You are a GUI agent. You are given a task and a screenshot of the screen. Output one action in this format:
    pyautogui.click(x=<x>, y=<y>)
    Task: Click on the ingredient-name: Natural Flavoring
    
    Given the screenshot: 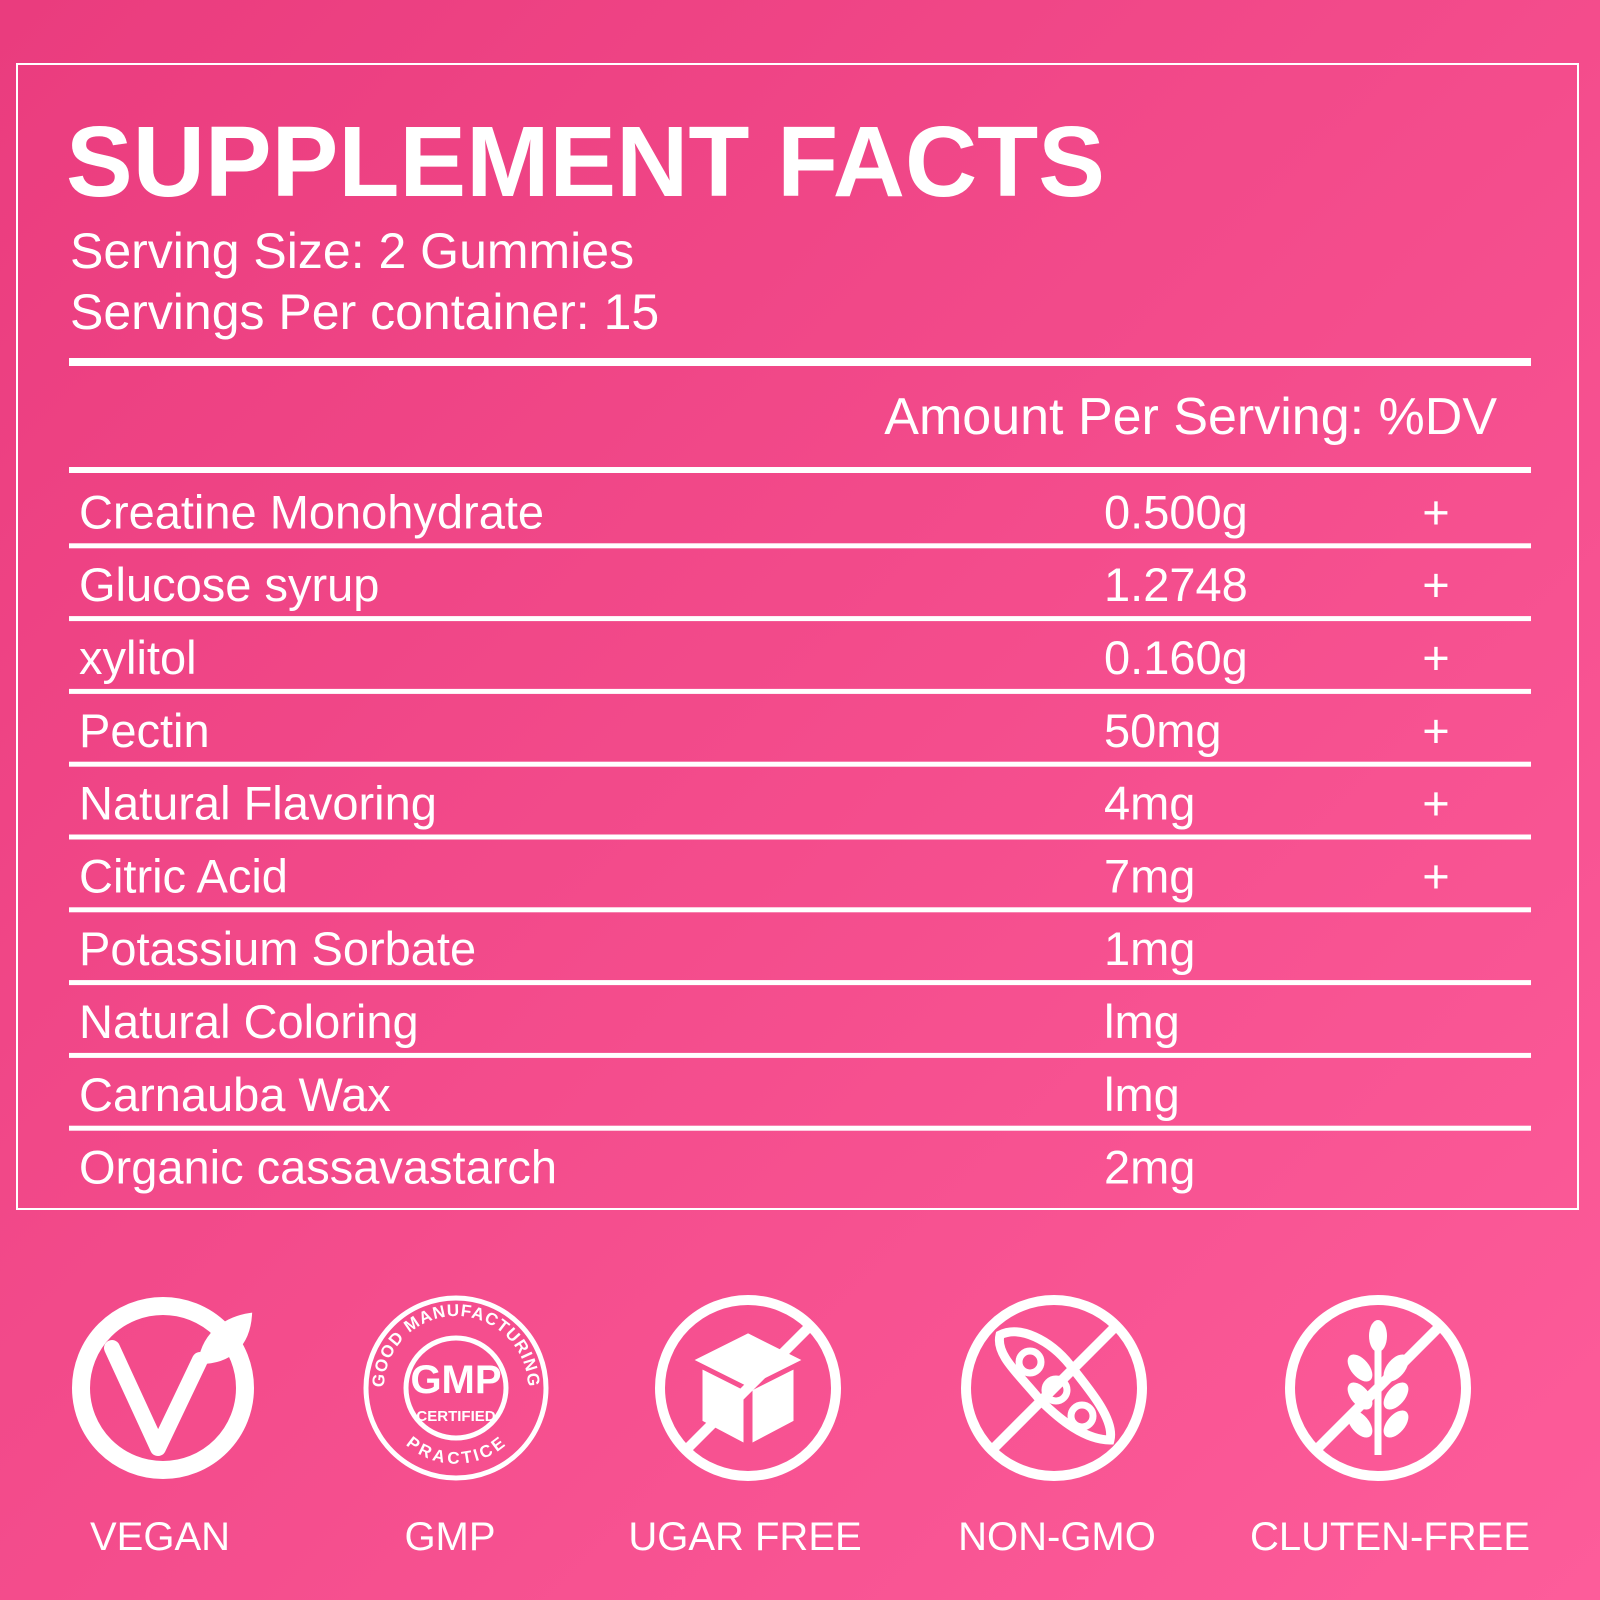 What is the action you would take?
    pyautogui.click(x=258, y=803)
    